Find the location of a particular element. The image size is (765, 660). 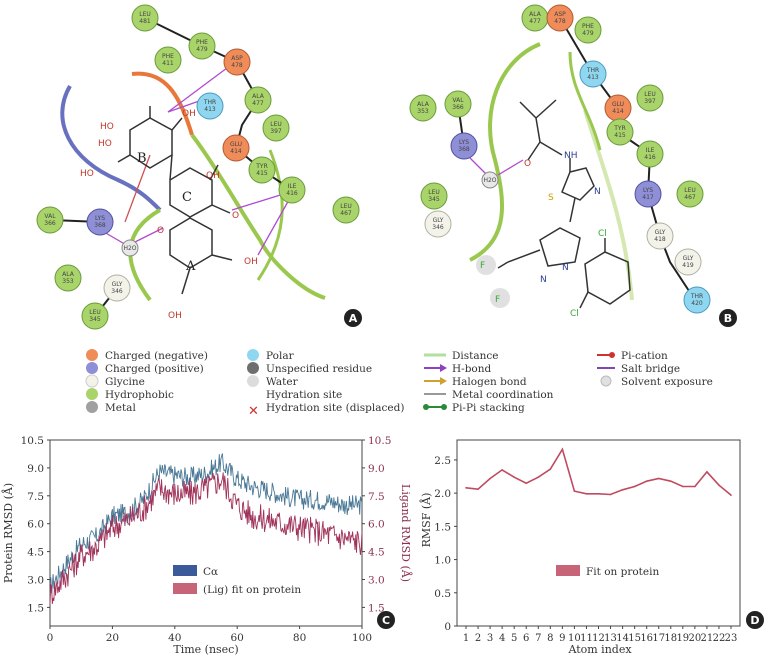

atom-o-1: O is located at coordinates (235, 216).